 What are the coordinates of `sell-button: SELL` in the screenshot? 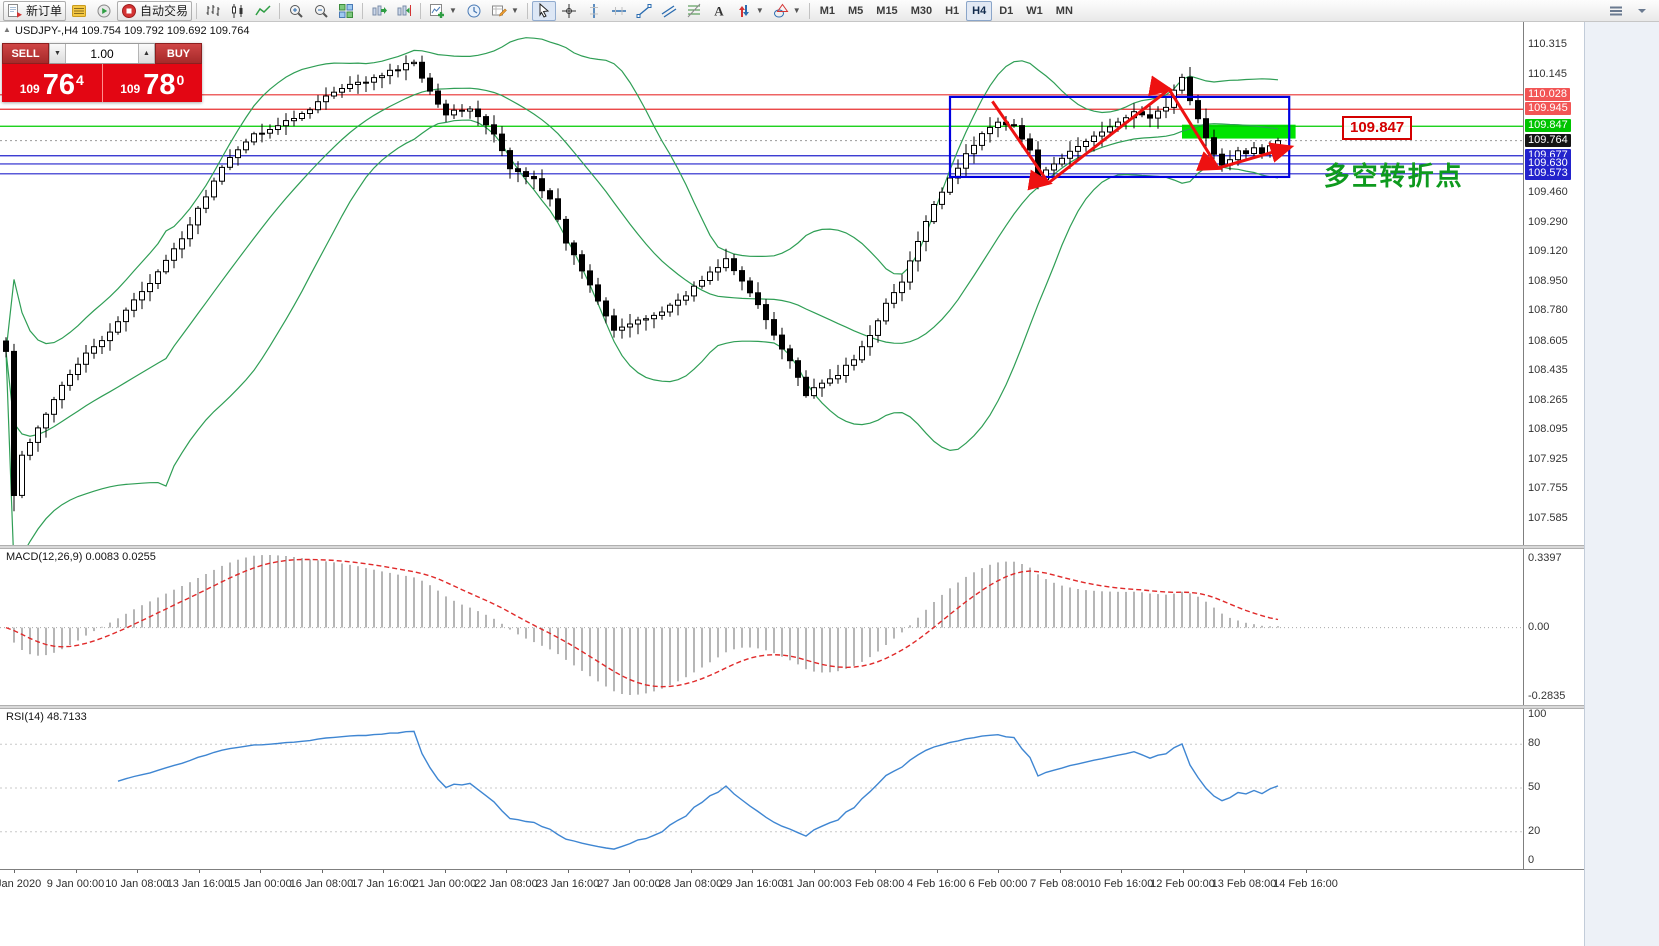 It's located at (25, 53).